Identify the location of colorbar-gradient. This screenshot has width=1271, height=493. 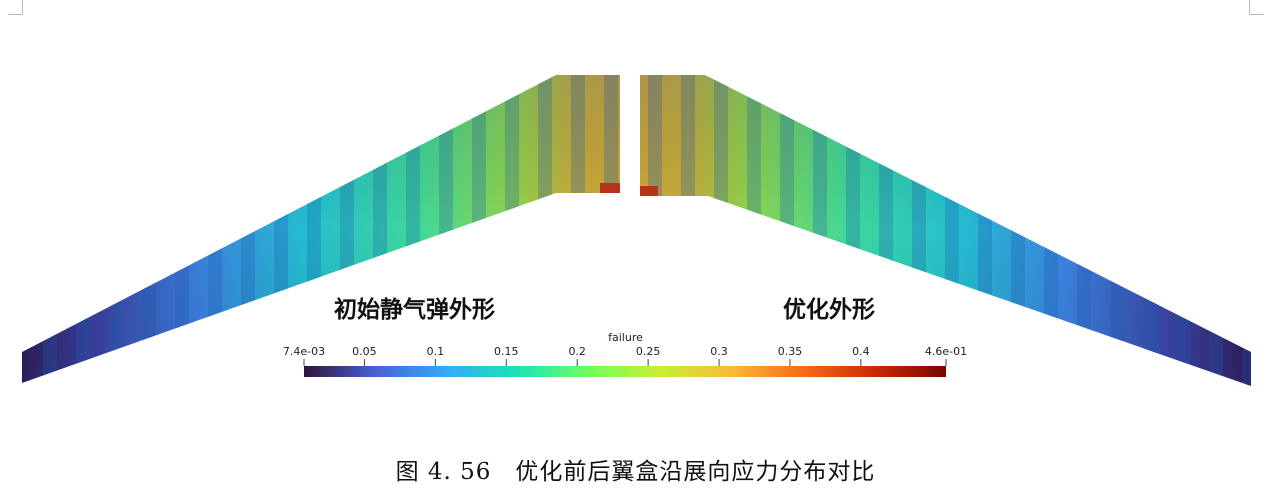
(625, 371).